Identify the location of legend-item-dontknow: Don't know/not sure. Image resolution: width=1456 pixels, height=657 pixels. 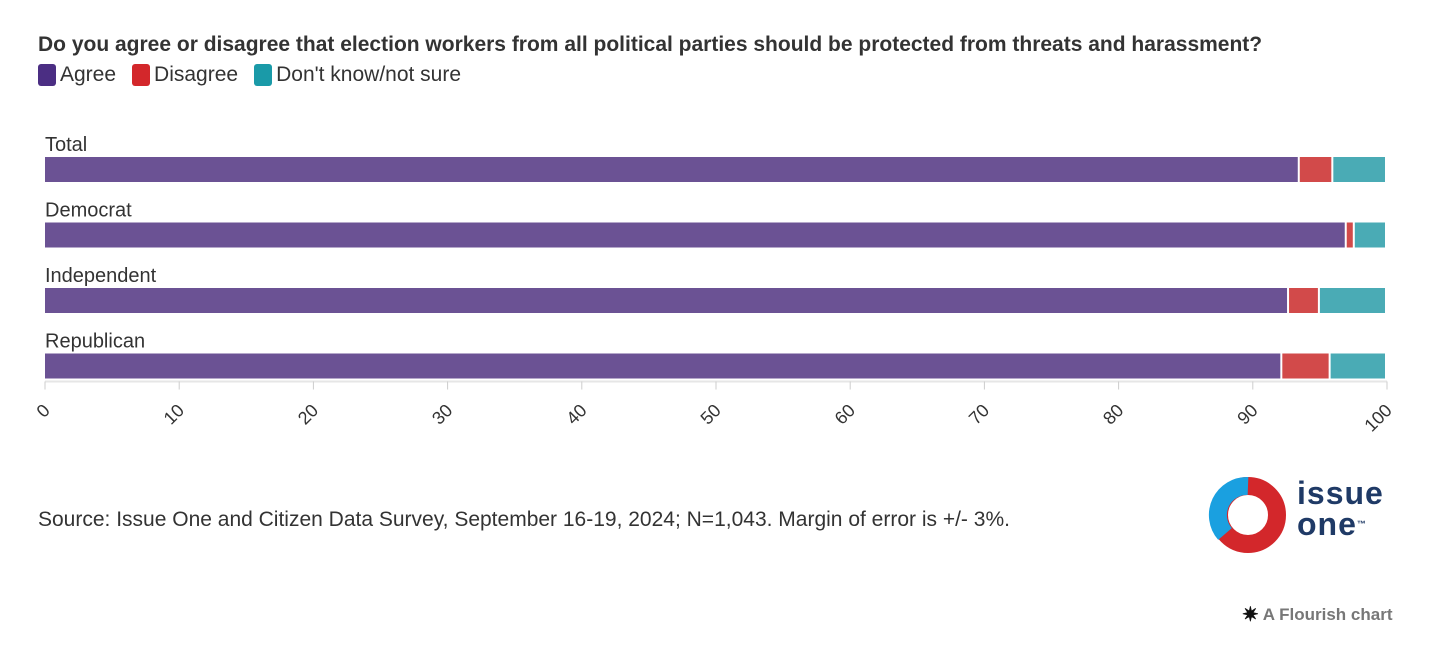
(357, 75).